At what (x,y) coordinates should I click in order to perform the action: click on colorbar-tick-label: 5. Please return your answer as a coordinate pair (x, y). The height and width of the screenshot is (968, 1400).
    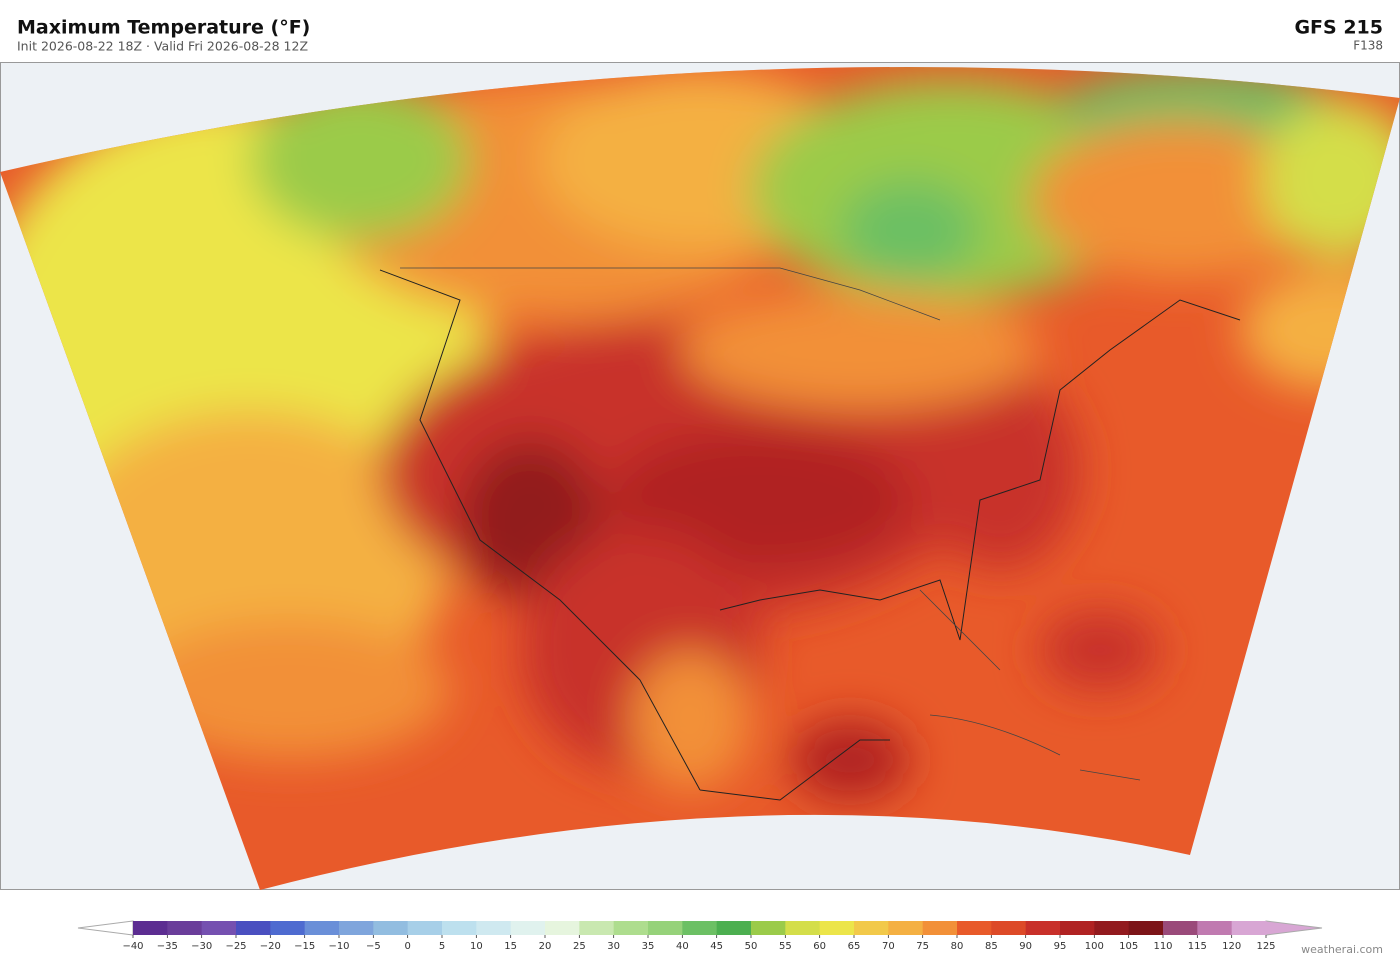
    Looking at the image, I should click on (442, 946).